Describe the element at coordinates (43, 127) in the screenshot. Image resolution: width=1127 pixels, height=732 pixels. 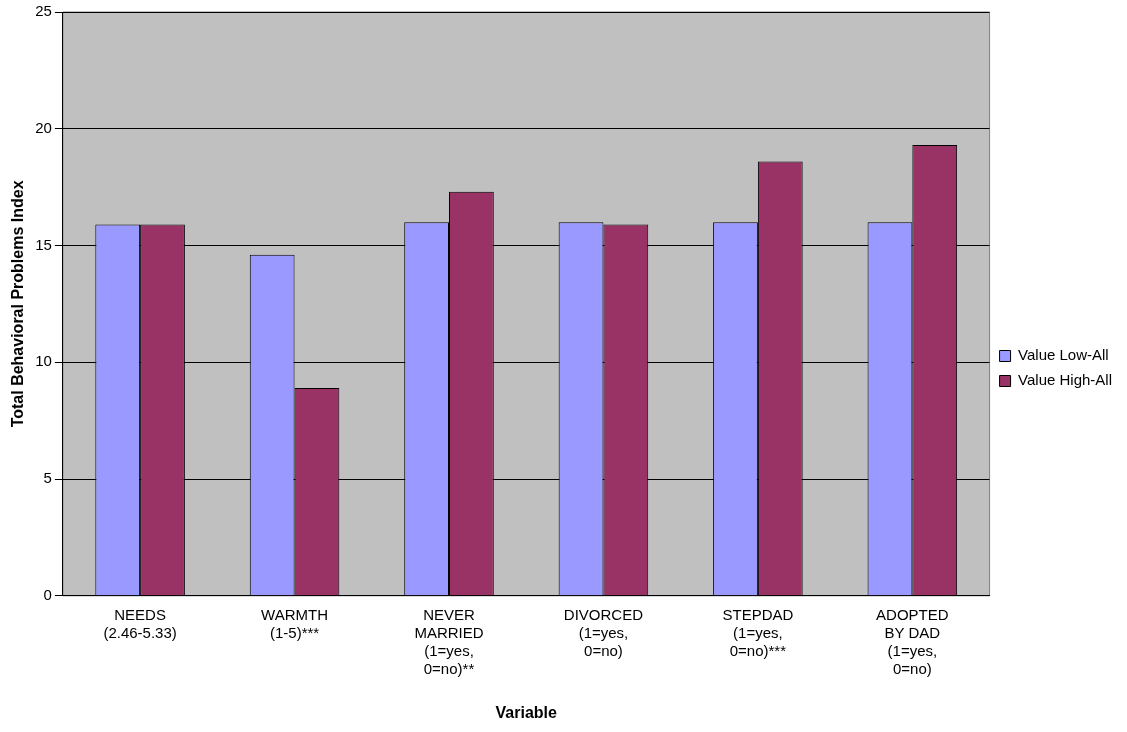
I see `y-tick-label: 20` at that location.